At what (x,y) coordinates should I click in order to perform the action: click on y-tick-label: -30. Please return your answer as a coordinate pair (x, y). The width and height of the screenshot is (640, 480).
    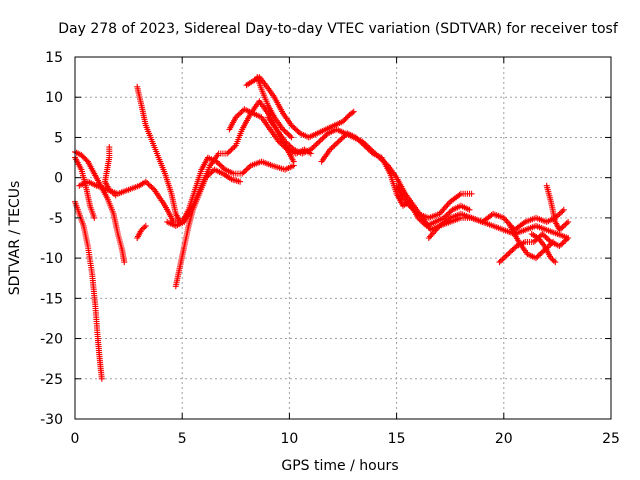
    Looking at the image, I should click on (51, 420).